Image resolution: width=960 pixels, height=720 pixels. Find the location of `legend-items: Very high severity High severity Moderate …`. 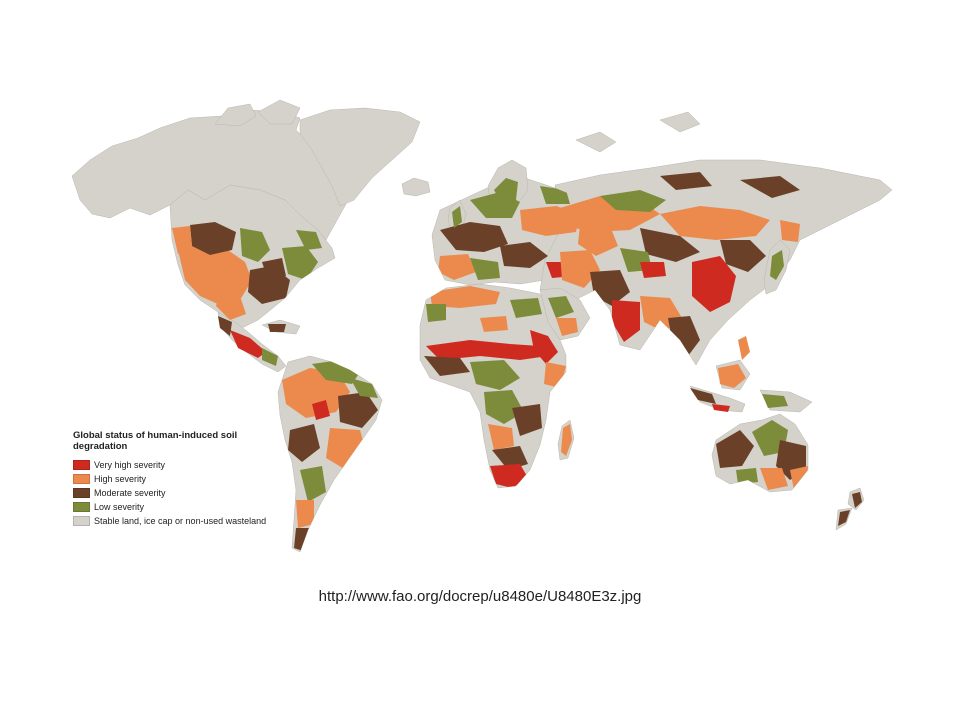

legend-items: Very high severity High severity Moderate … is located at coordinates (183, 493).